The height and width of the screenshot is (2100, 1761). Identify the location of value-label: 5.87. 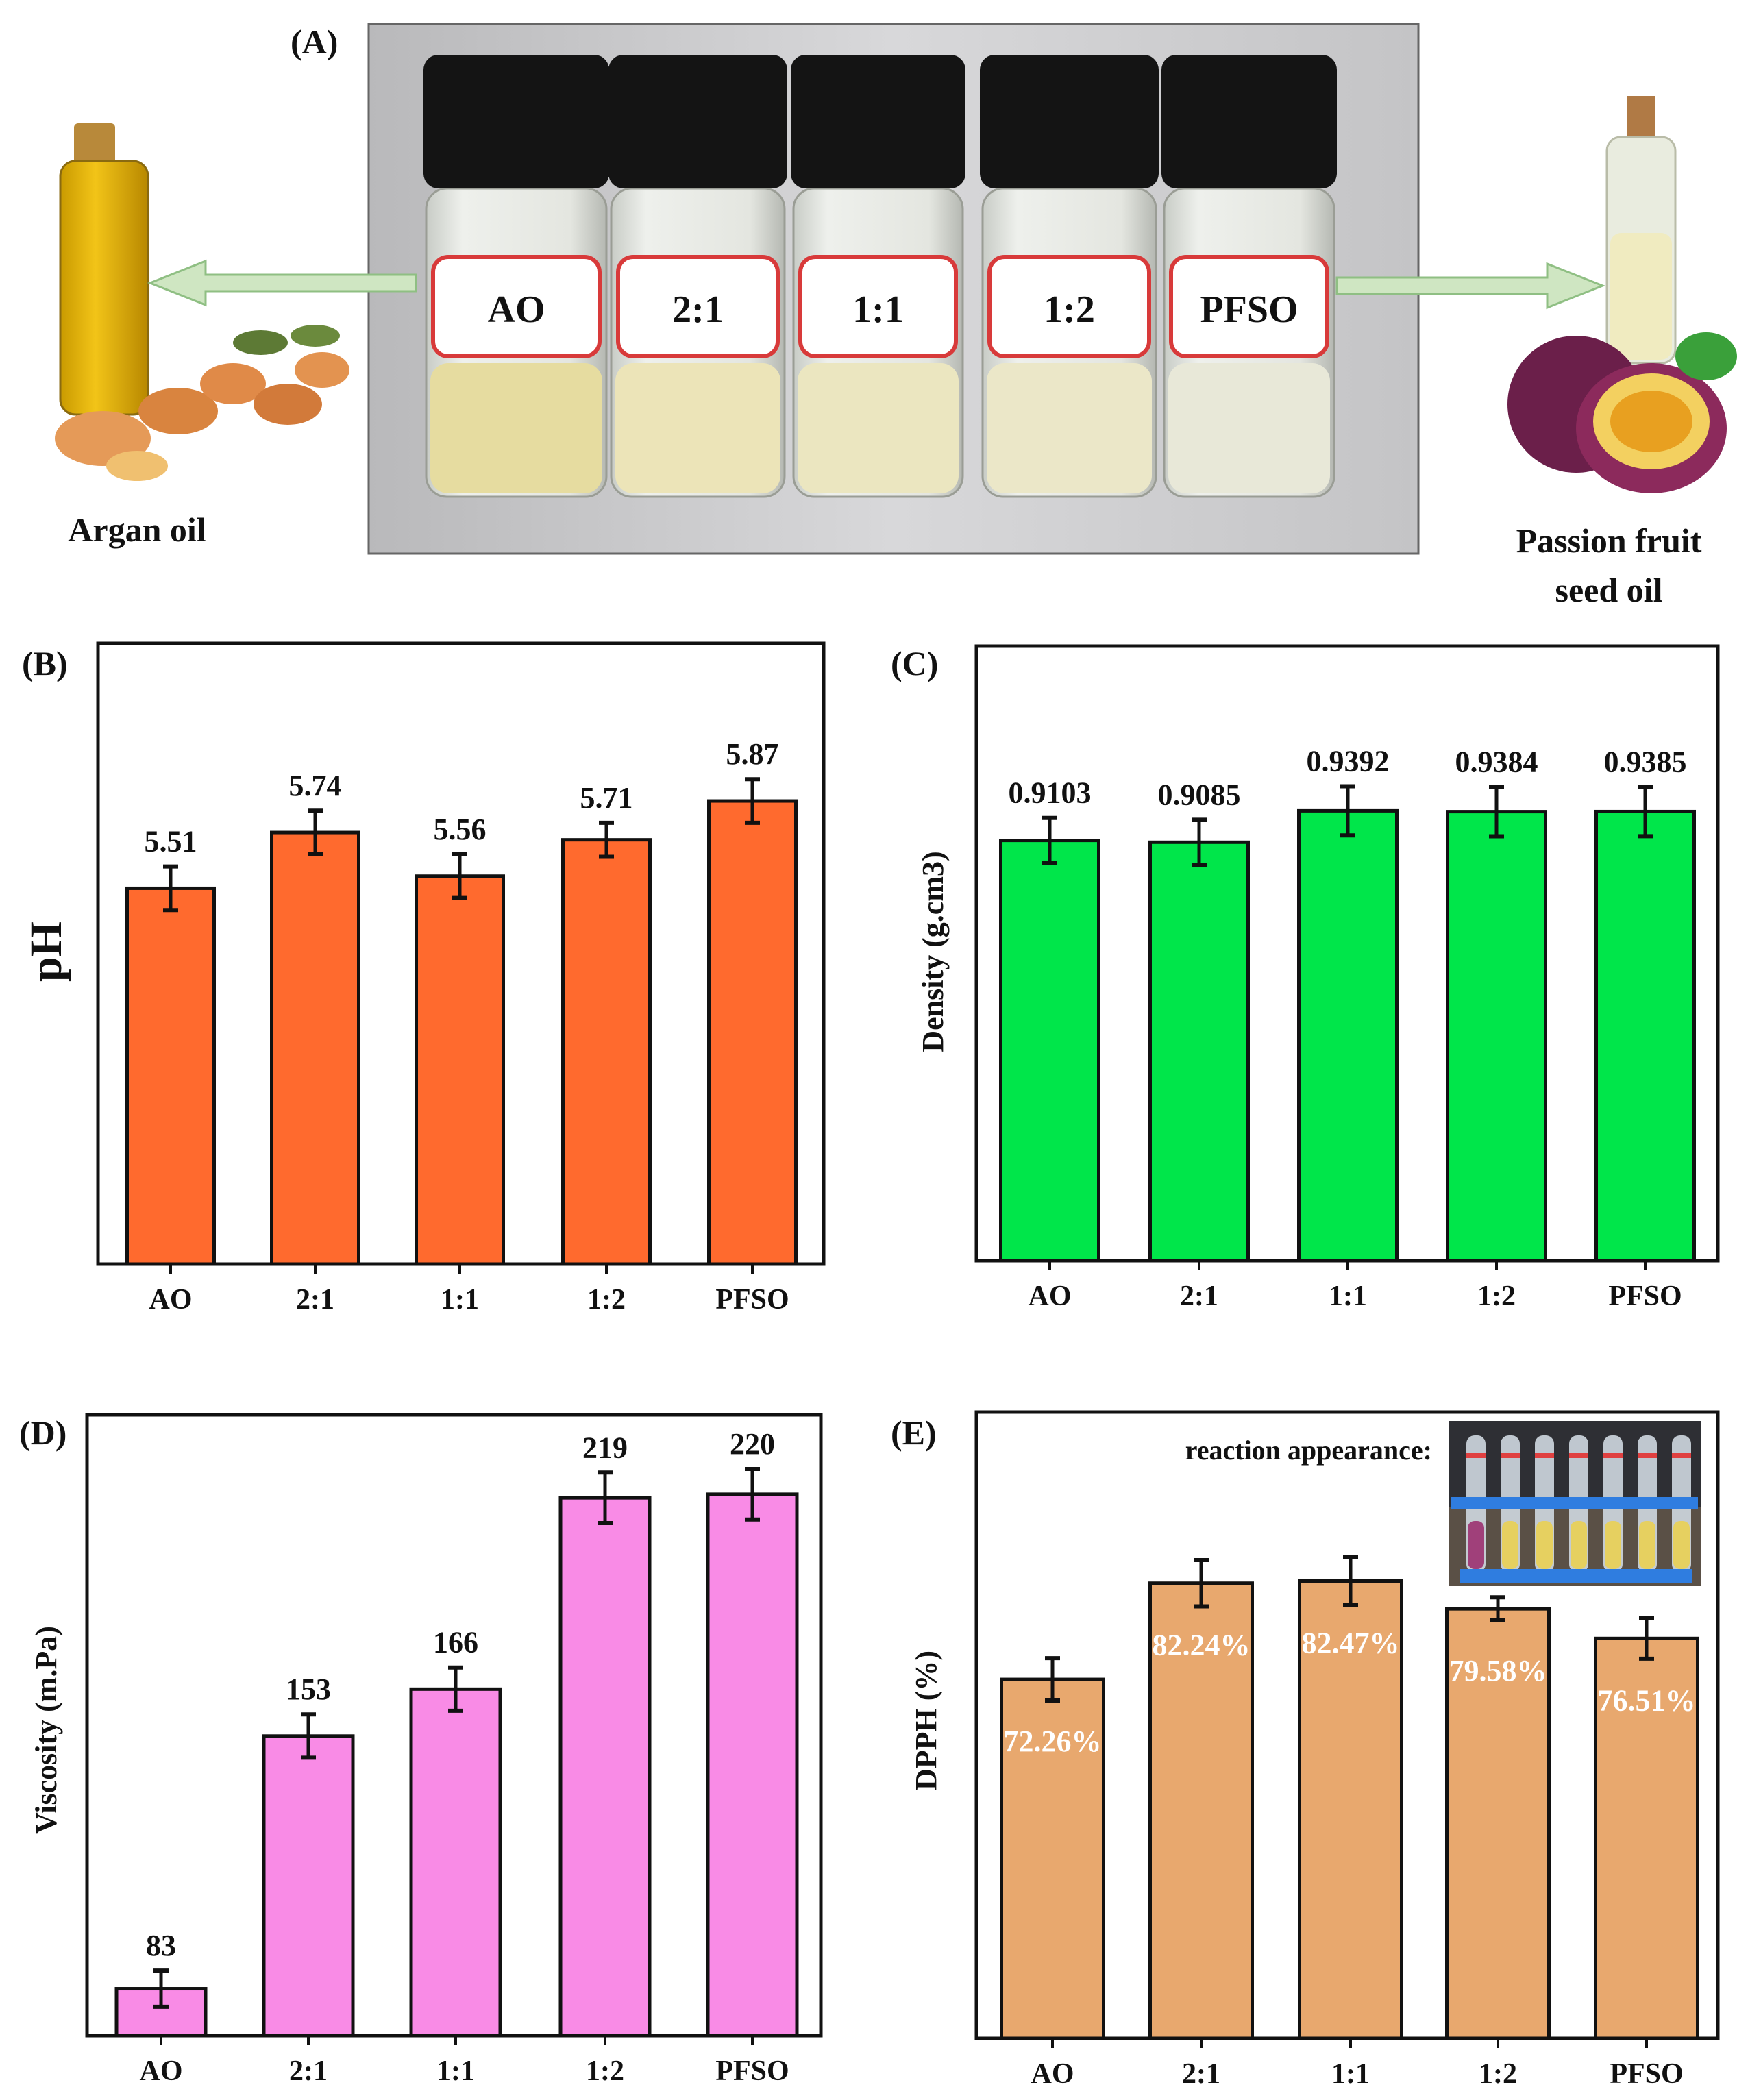
(752, 754).